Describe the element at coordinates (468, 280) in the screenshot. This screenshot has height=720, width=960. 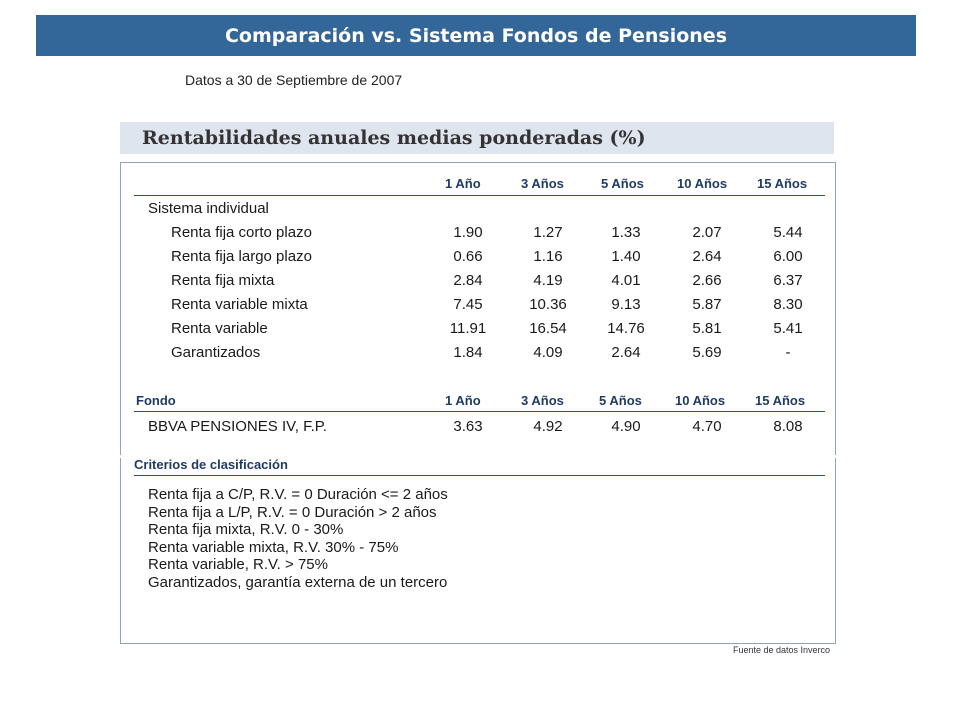
I see `row-value: 2.84` at that location.